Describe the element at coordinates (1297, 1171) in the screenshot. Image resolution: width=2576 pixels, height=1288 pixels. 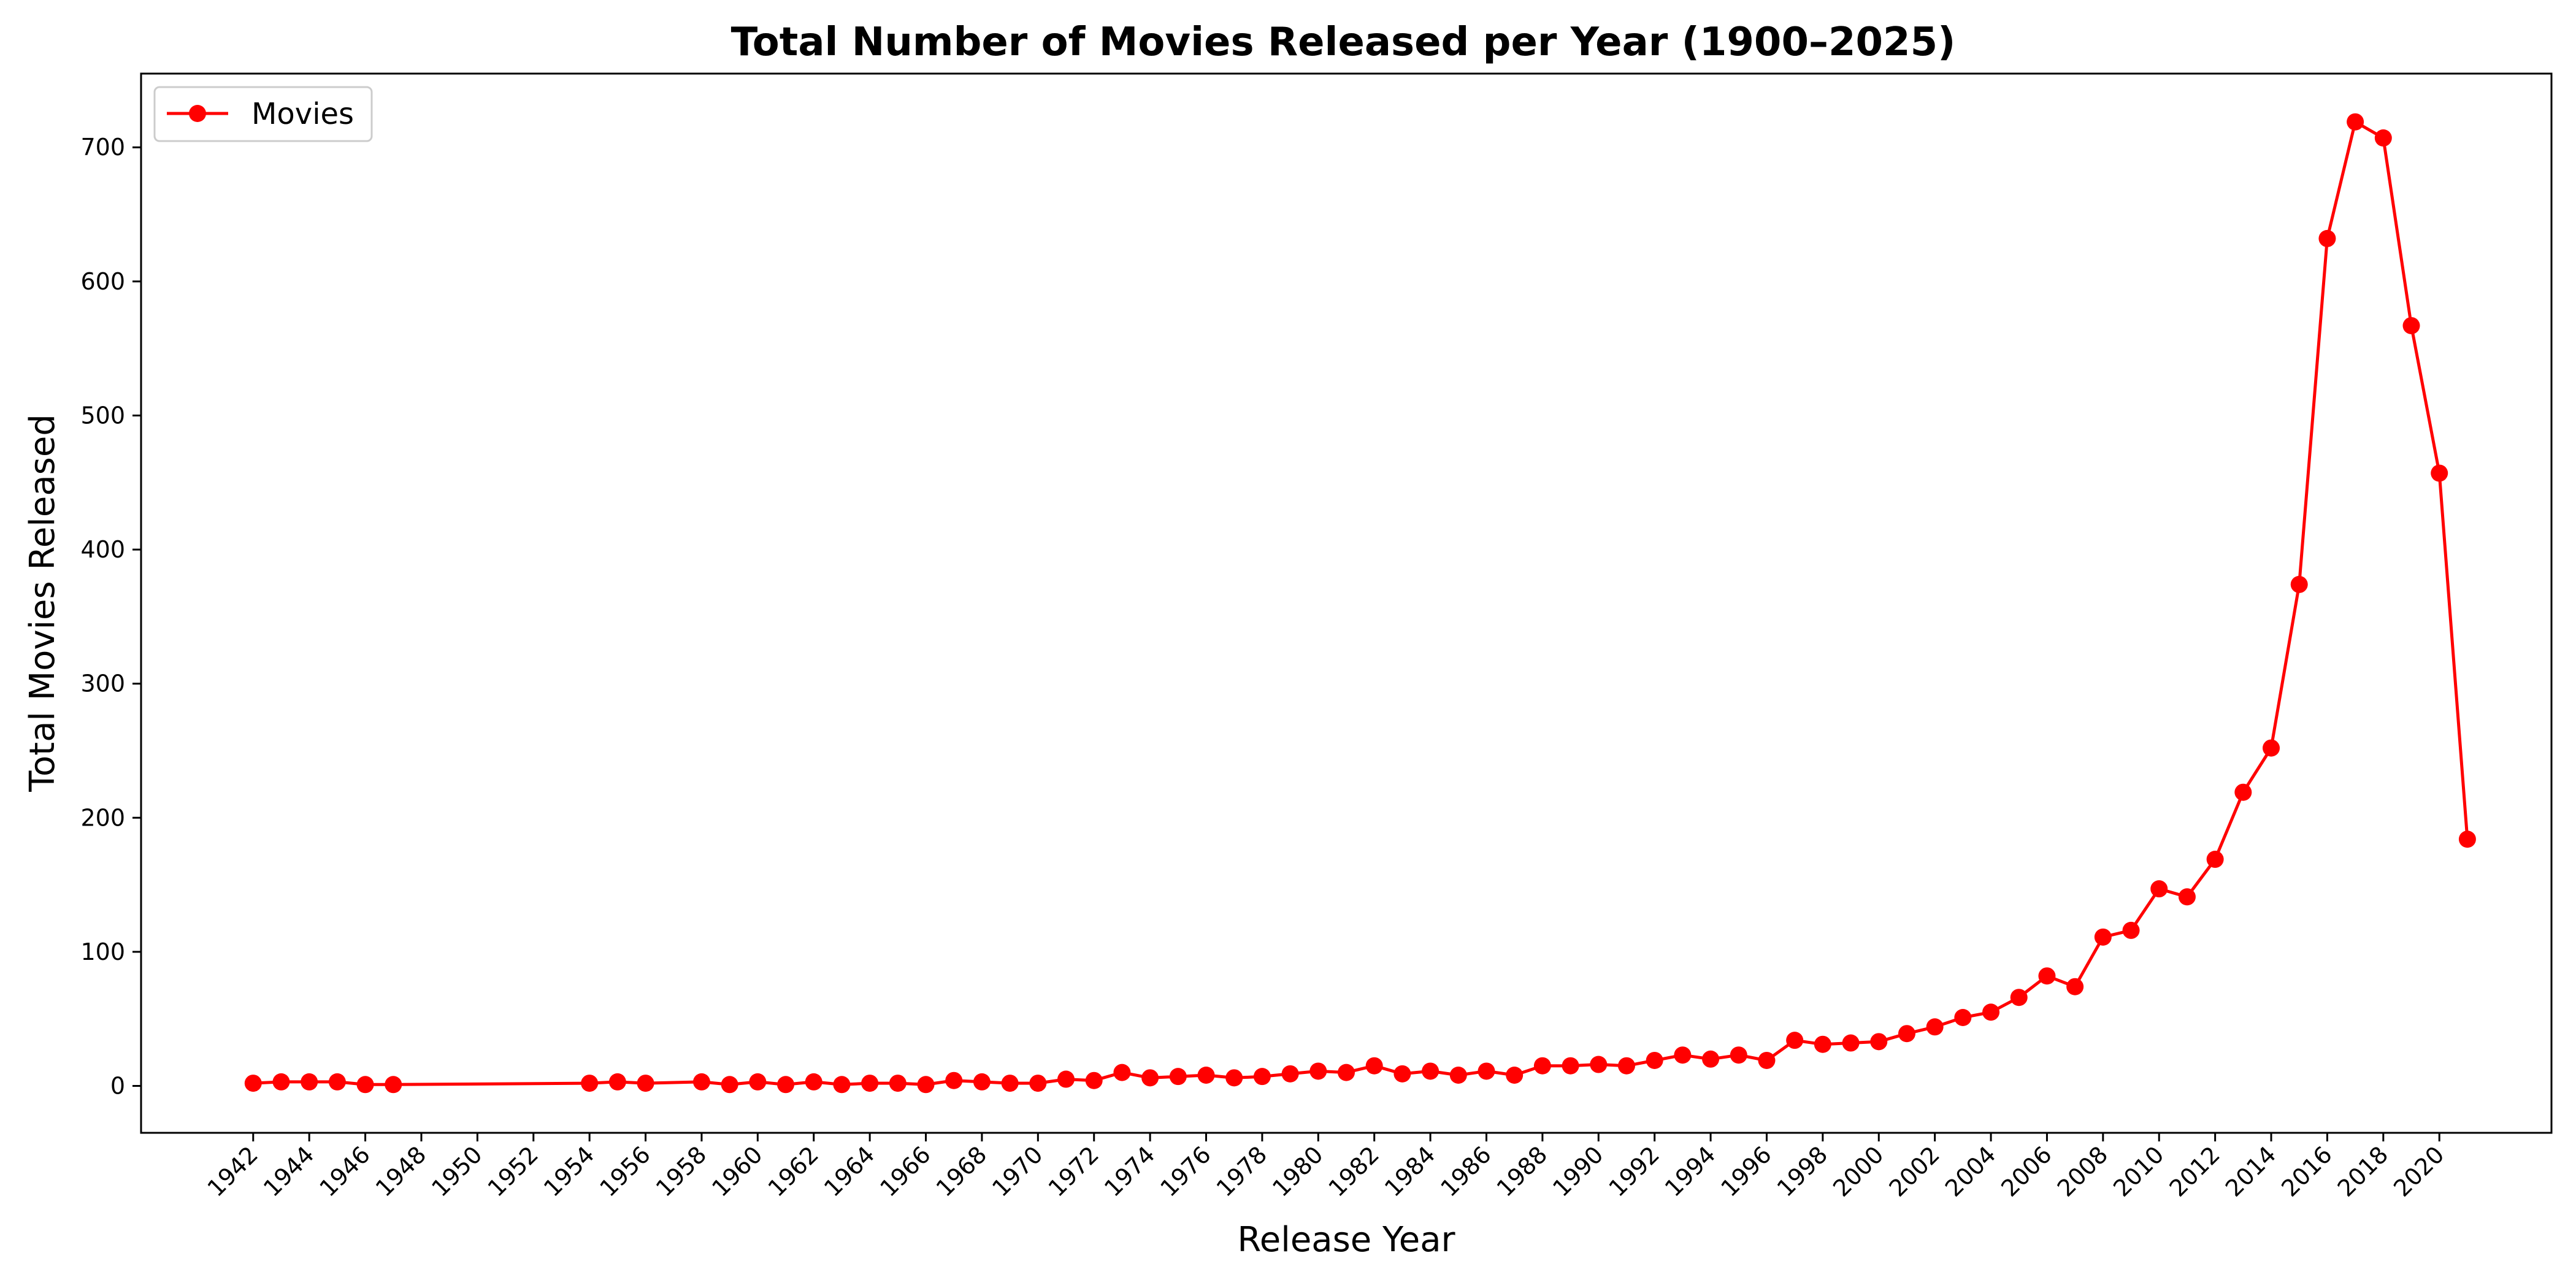
I see `x-tick-label: 1980` at that location.